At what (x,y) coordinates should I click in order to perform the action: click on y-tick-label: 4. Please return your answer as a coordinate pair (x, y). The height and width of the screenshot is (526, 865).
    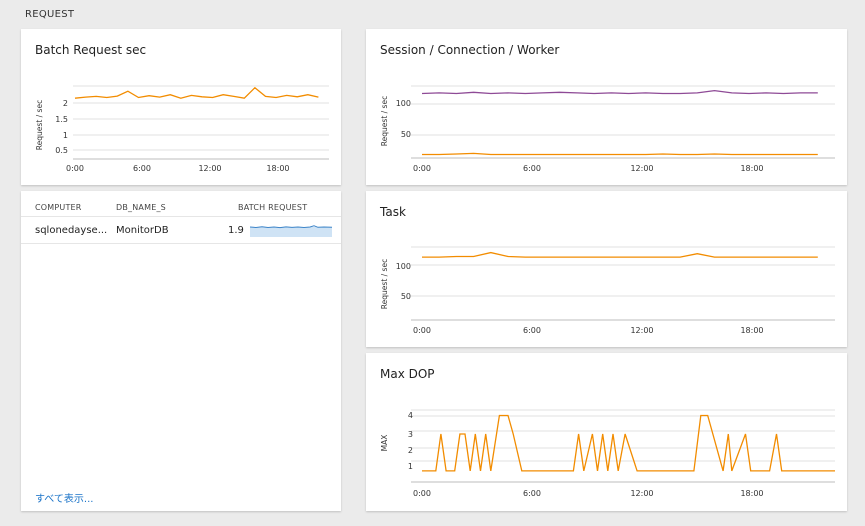
    Looking at the image, I should click on (410, 415).